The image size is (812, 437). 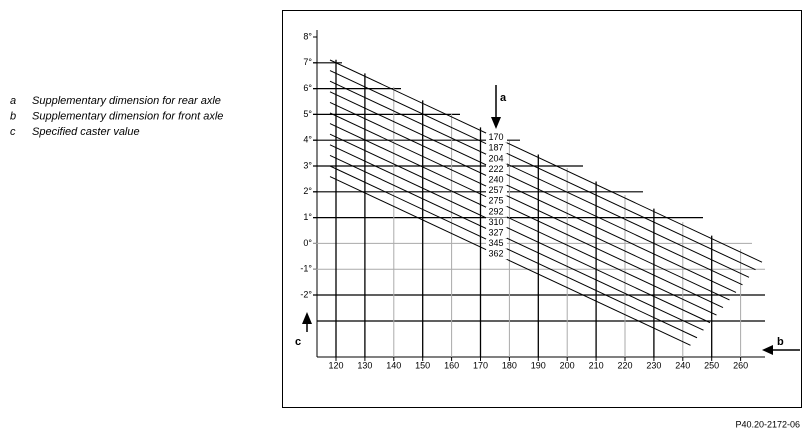 What do you see at coordinates (307, 88) in the screenshot?
I see `y-tick-label: 6°` at bounding box center [307, 88].